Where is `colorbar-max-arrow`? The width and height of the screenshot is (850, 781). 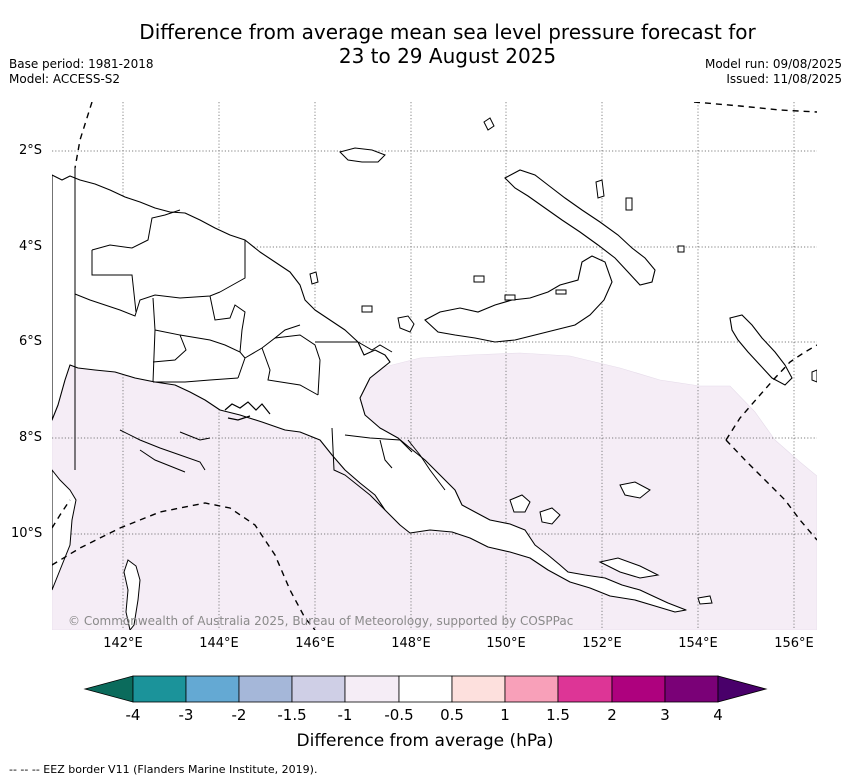 colorbar-max-arrow is located at coordinates (742, 689).